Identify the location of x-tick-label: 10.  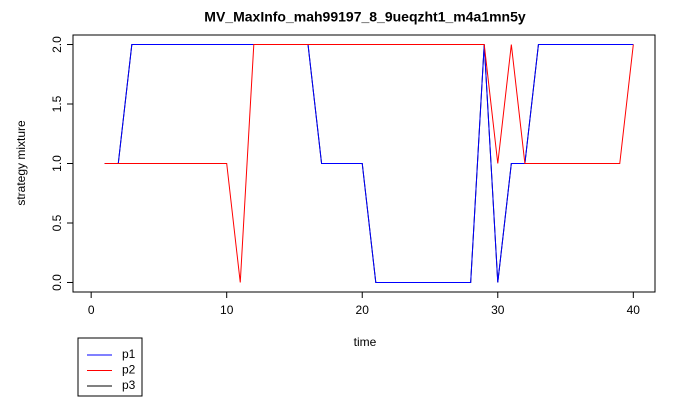
(227, 310).